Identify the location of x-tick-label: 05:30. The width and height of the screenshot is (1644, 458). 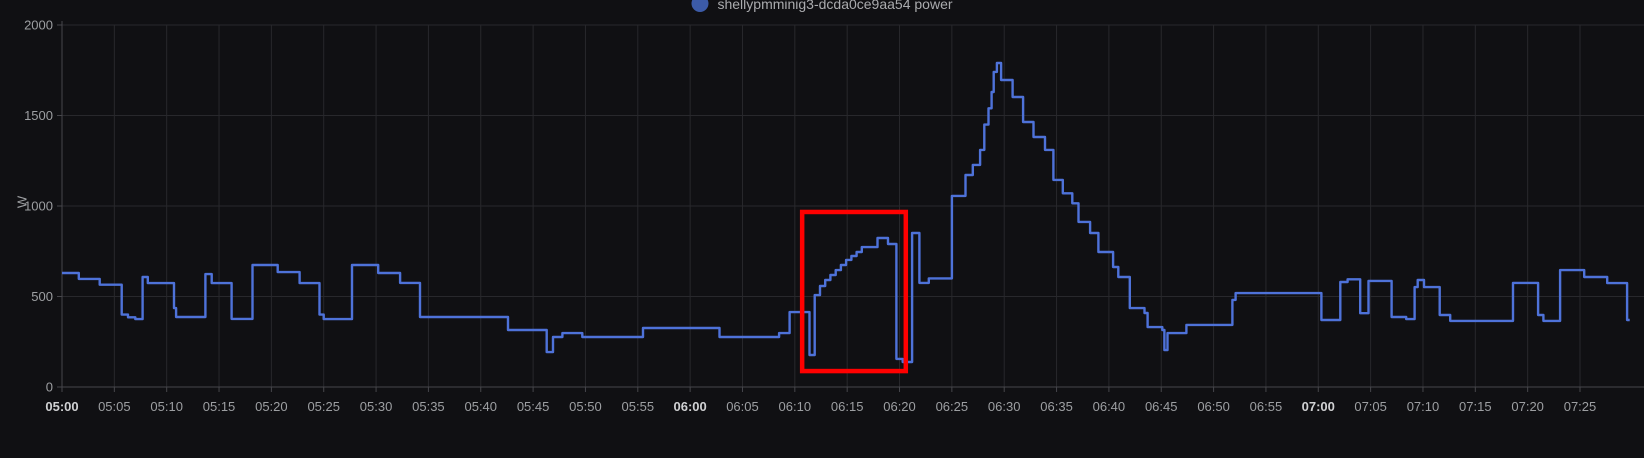
(376, 406).